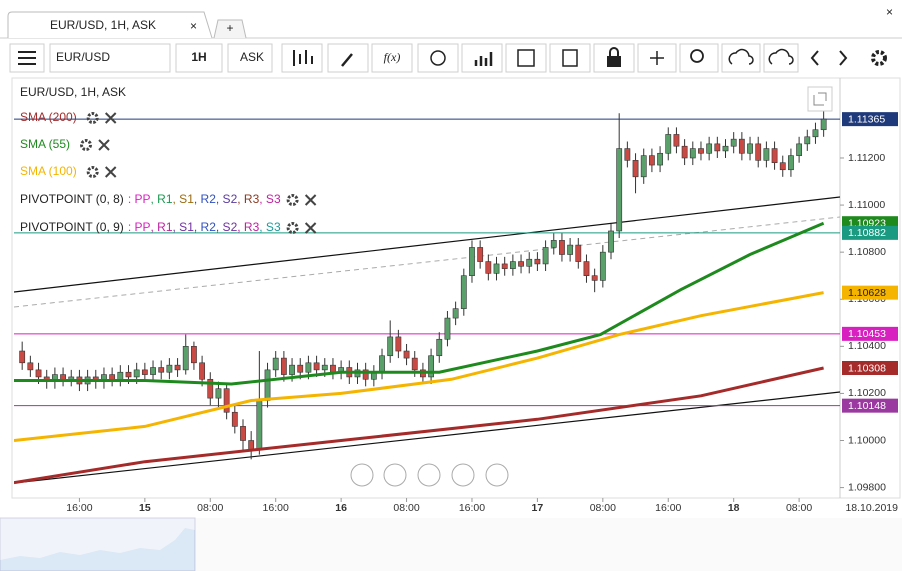 The height and width of the screenshot is (571, 902). Describe the element at coordinates (193, 26) in the screenshot. I see `tab-close: ×` at that location.